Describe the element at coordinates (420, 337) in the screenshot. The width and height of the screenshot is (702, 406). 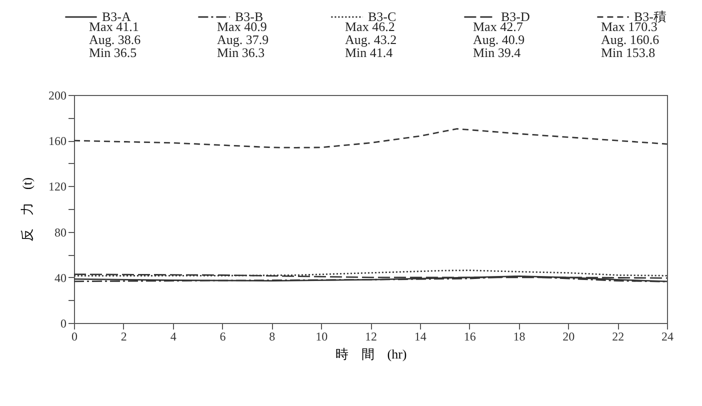
I see `x-tick-label: 14` at that location.